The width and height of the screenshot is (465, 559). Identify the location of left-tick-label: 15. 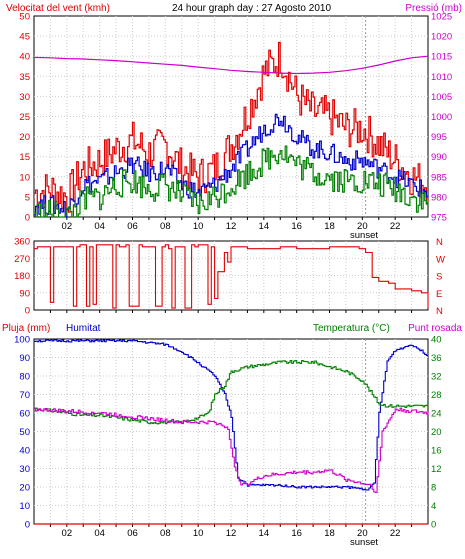
(24, 157).